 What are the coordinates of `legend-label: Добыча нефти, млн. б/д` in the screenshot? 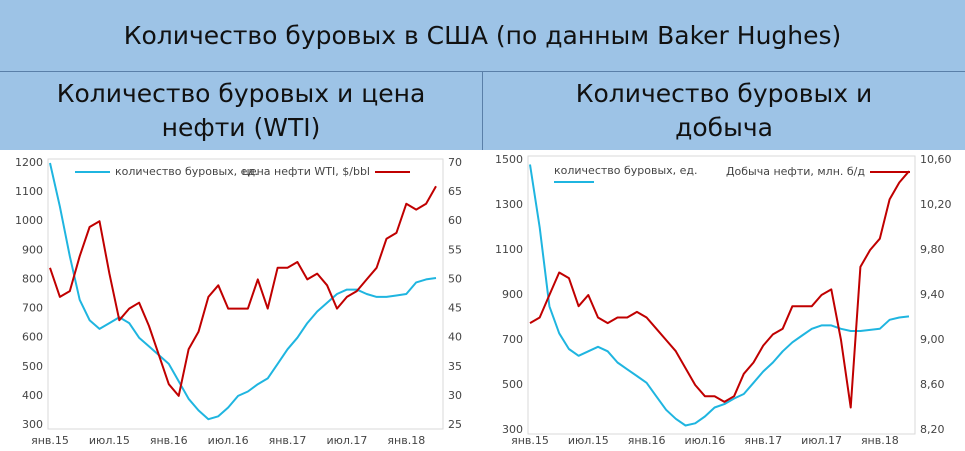 It's located at (795, 171).